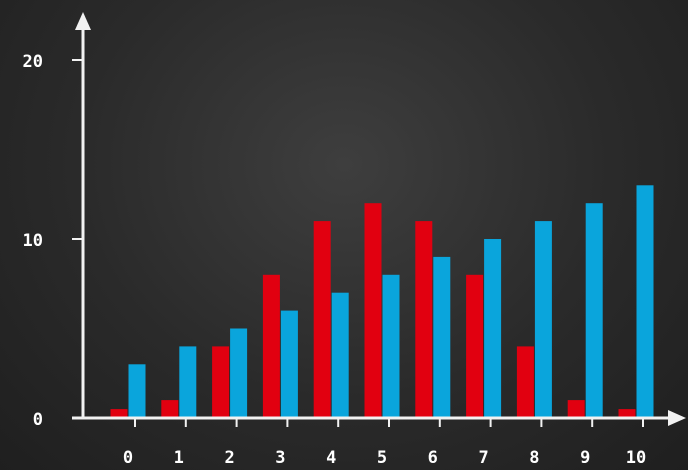 The height and width of the screenshot is (470, 688). Describe the element at coordinates (33, 62) in the screenshot. I see `y-tick-label: 20` at that location.